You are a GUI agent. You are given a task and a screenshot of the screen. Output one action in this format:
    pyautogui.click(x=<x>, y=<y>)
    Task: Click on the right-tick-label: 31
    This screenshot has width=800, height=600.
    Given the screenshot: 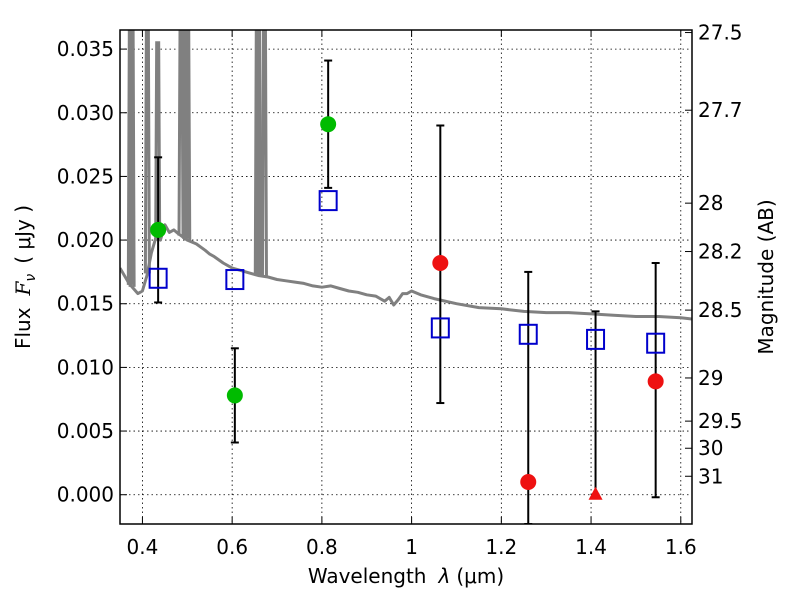 What is the action you would take?
    pyautogui.click(x=710, y=476)
    